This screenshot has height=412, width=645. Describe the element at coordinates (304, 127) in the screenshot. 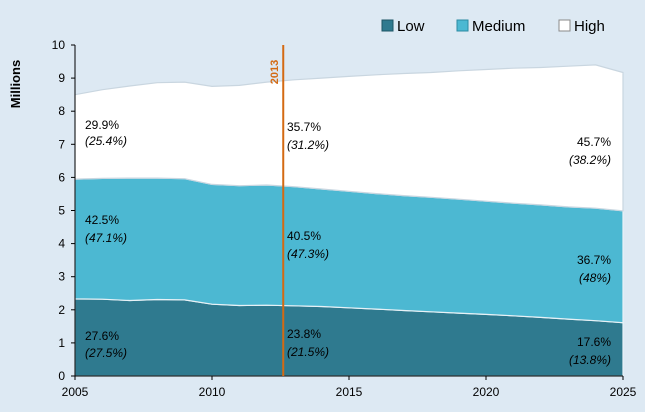

I see `label-2013-high: 35.7%` at that location.